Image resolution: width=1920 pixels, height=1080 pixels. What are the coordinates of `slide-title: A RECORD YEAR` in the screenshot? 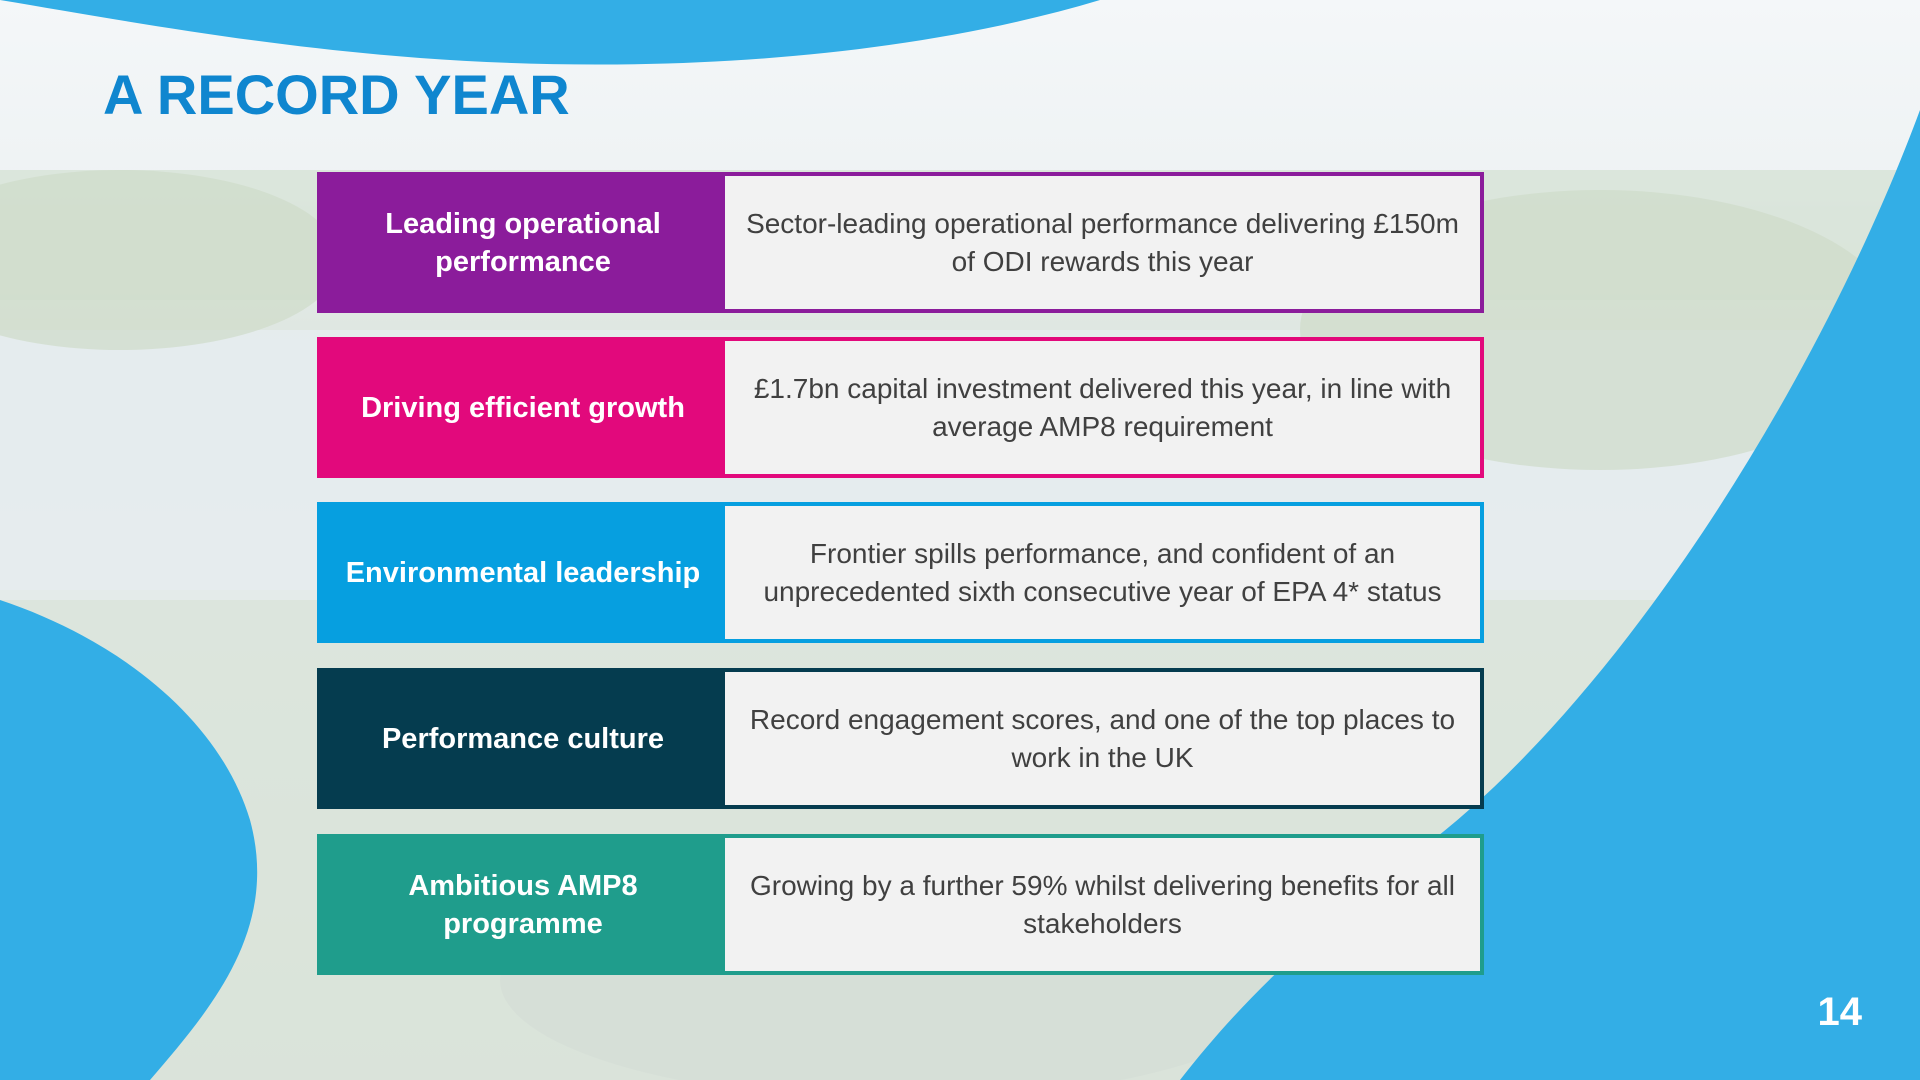 It's located at (336, 94).